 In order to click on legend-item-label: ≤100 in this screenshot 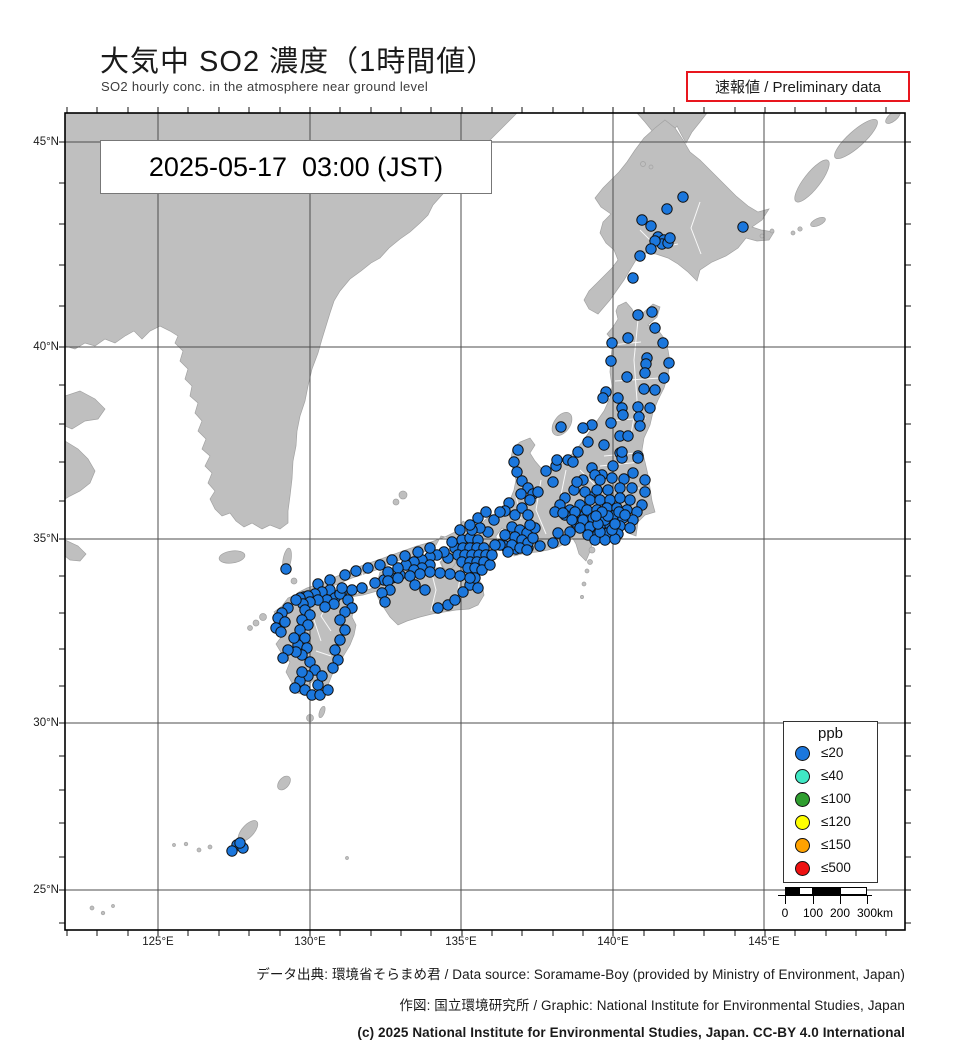, I will do `click(836, 798)`.